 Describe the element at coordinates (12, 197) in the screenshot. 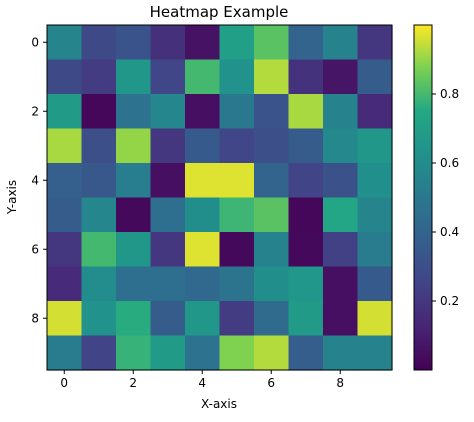

I see `y-axis-label: Y-axis` at that location.